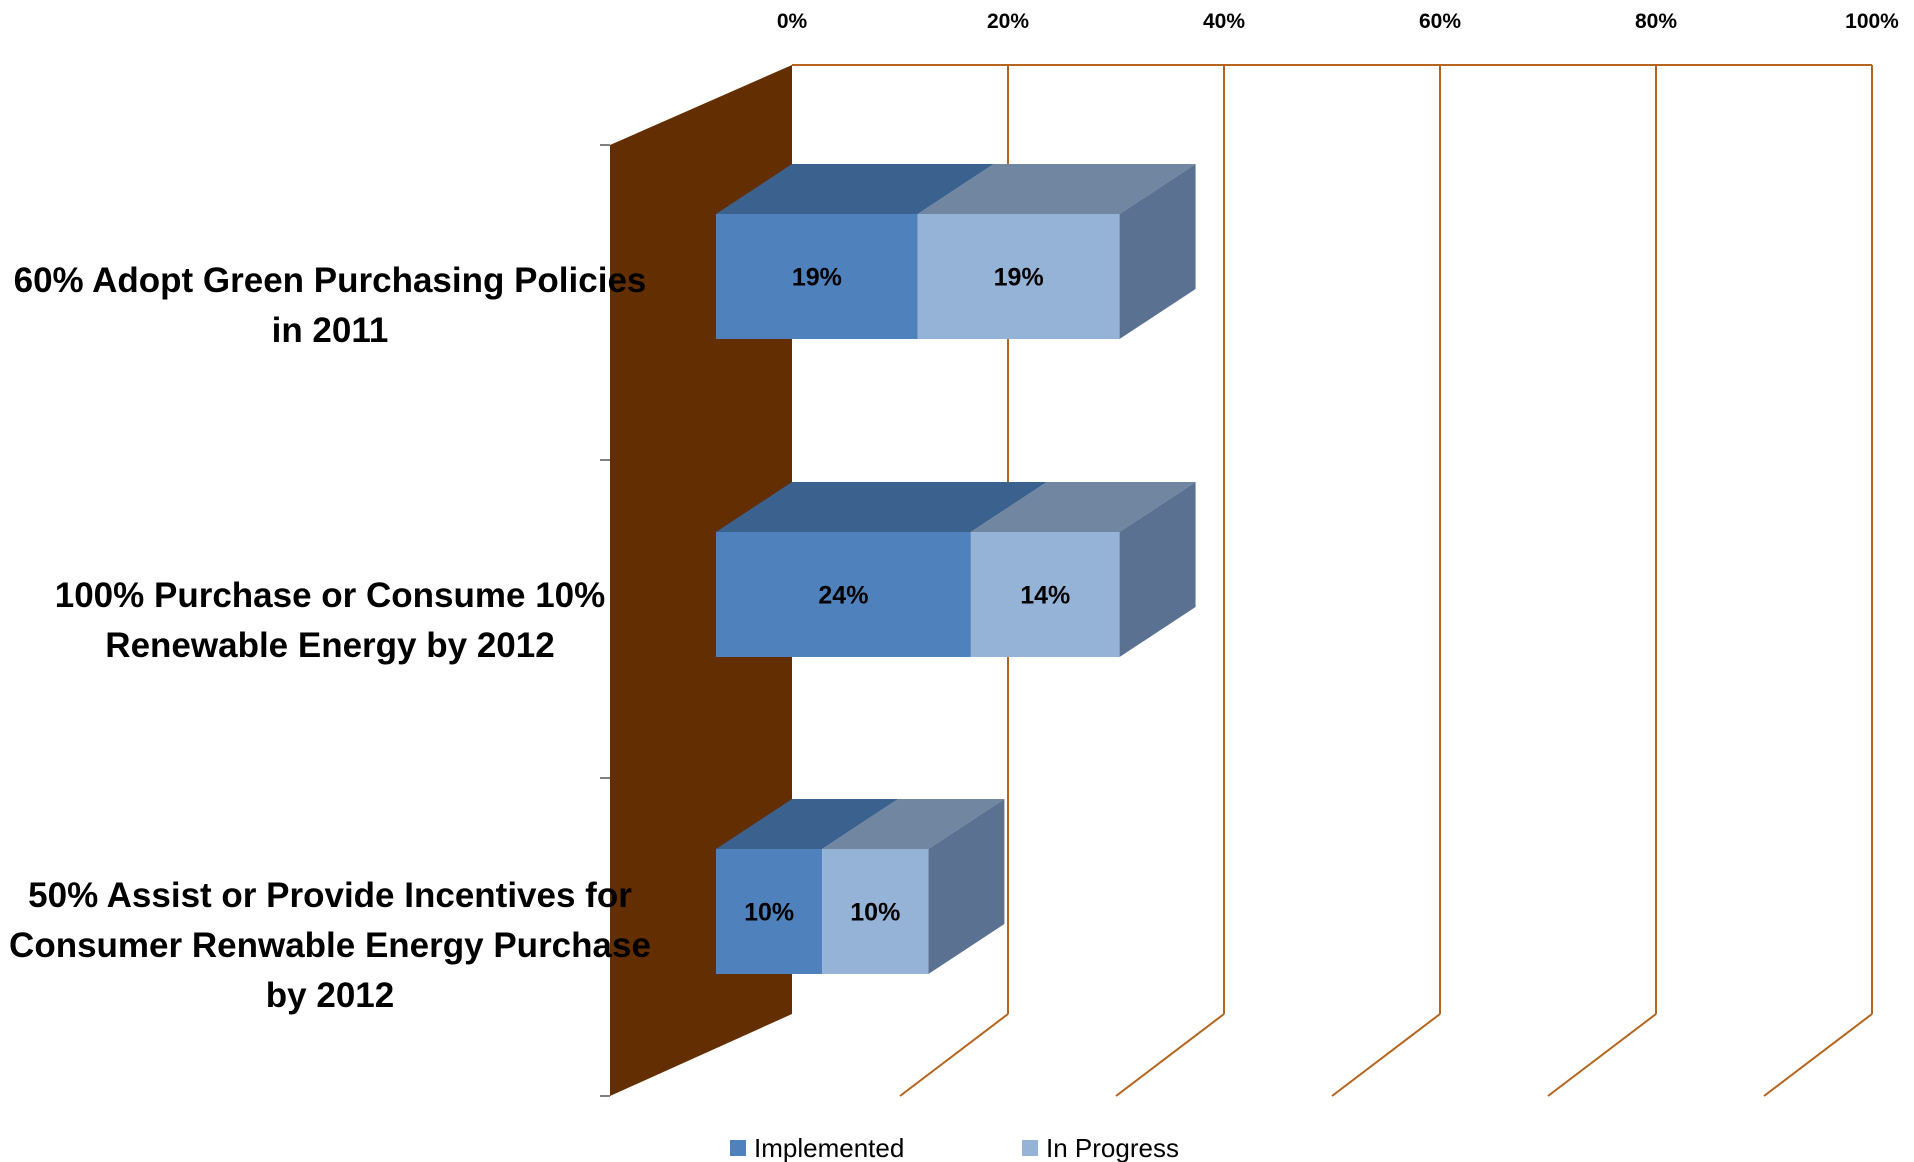  I want to click on legend-item: Implemented, so click(817, 1147).